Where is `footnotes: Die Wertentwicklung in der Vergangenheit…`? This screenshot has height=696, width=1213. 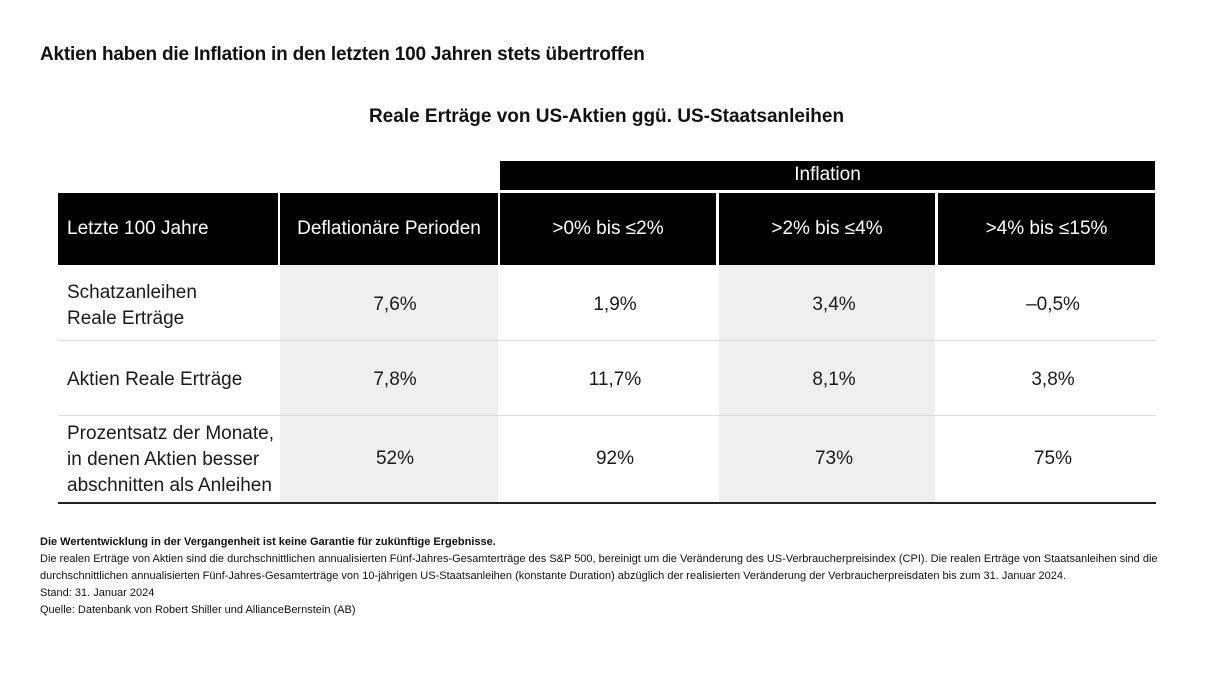 footnotes: Die Wertentwicklung in der Vergangenheit… is located at coordinates (610, 576).